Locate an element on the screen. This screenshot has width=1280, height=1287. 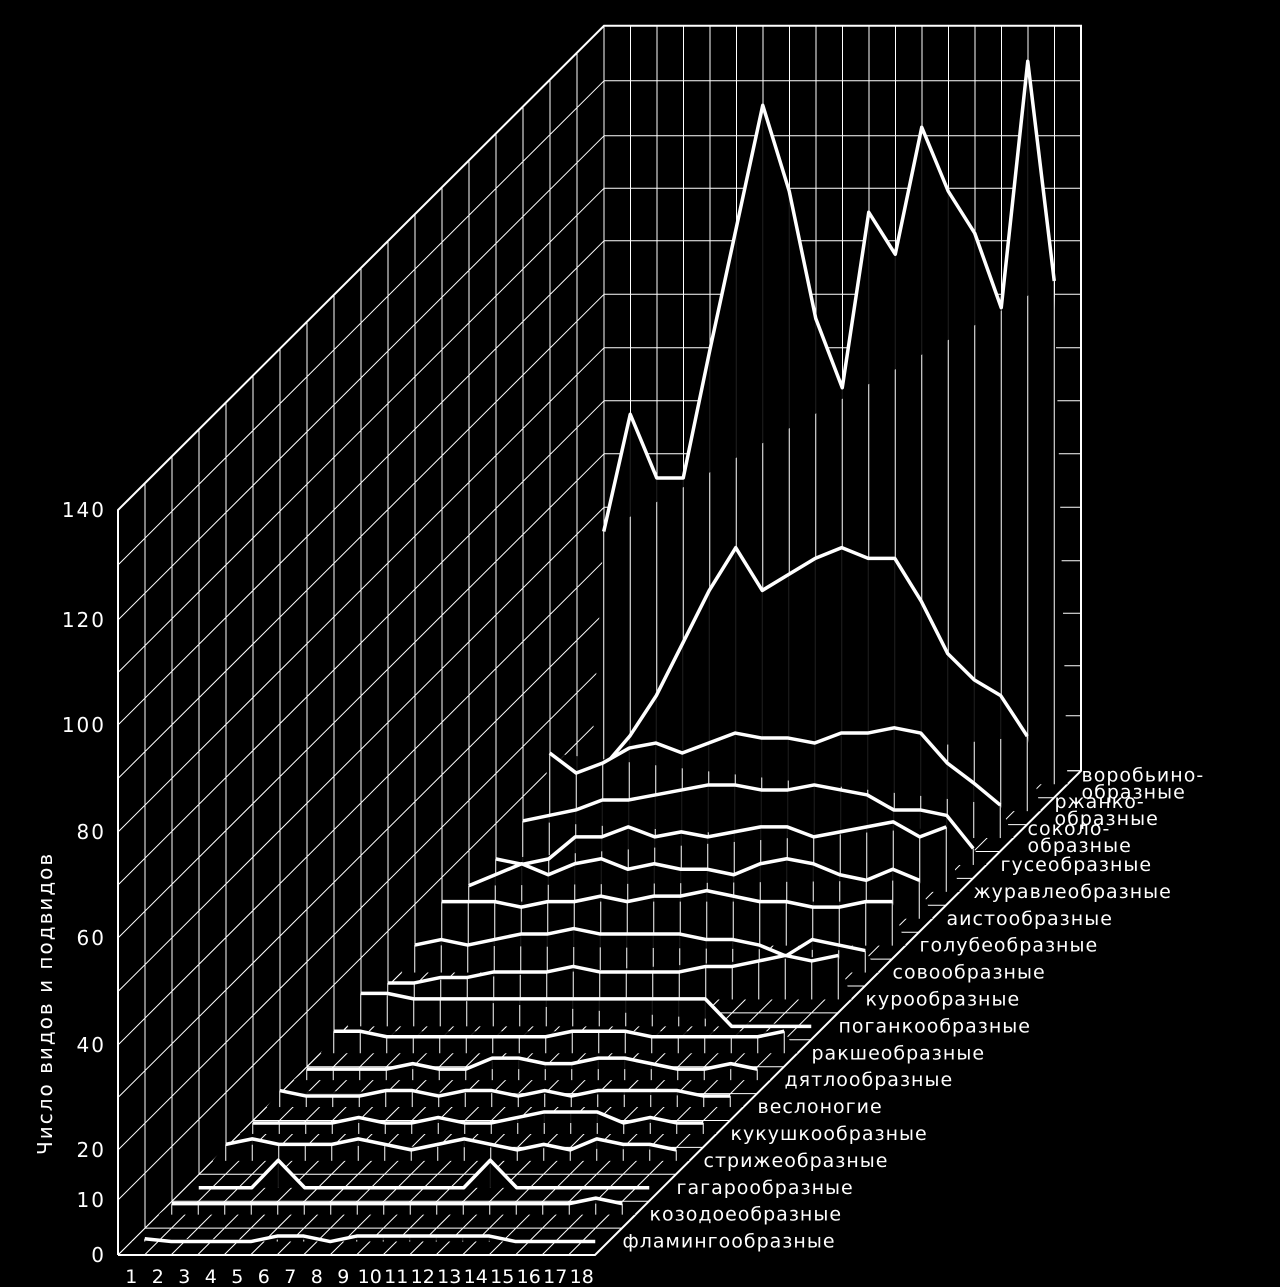
order-label: ржанко-образные is located at coordinates (1107, 810).